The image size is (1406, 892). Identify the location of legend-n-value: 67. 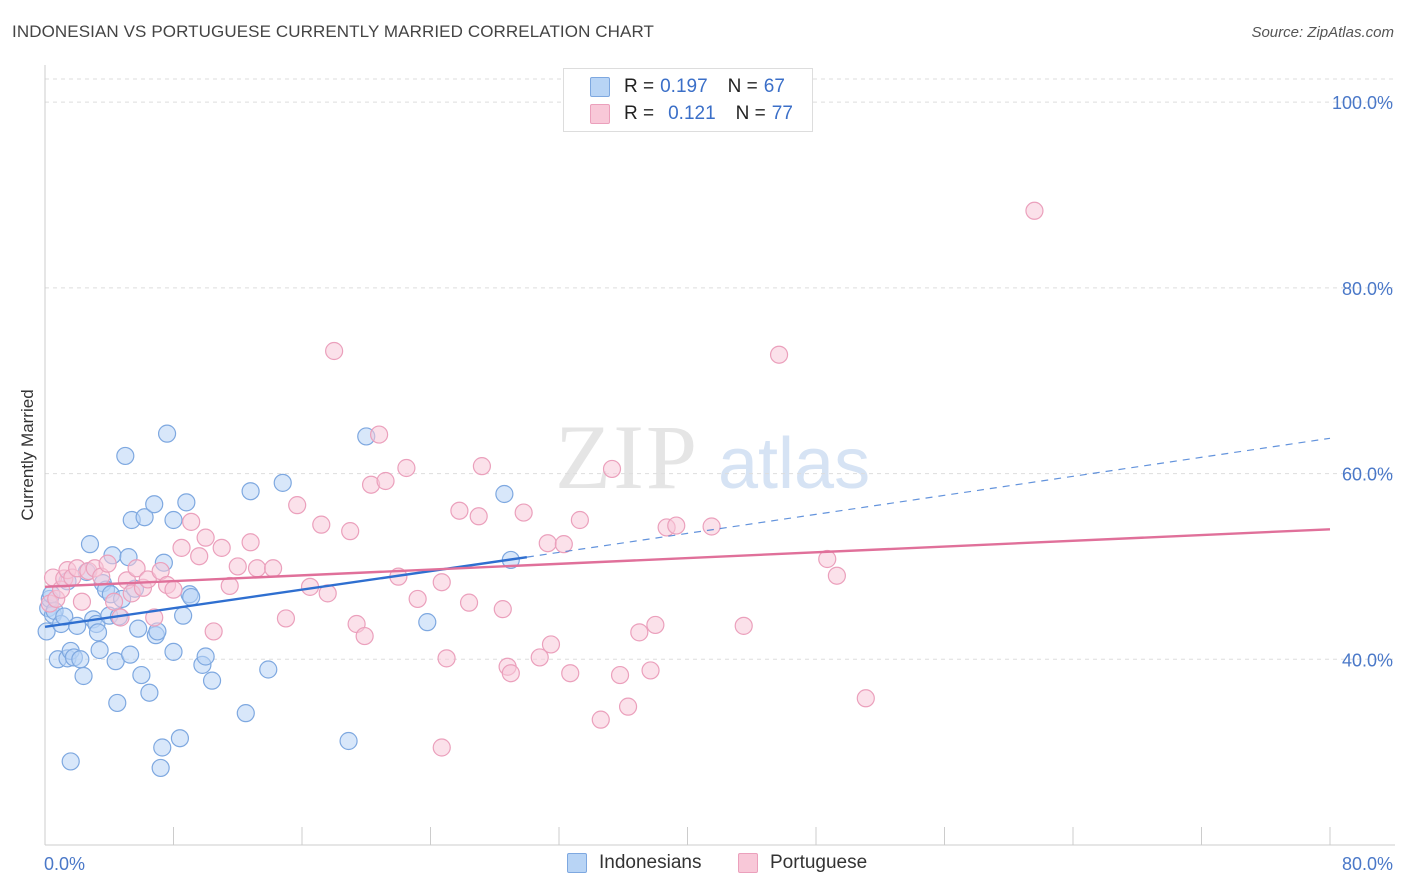
(774, 86).